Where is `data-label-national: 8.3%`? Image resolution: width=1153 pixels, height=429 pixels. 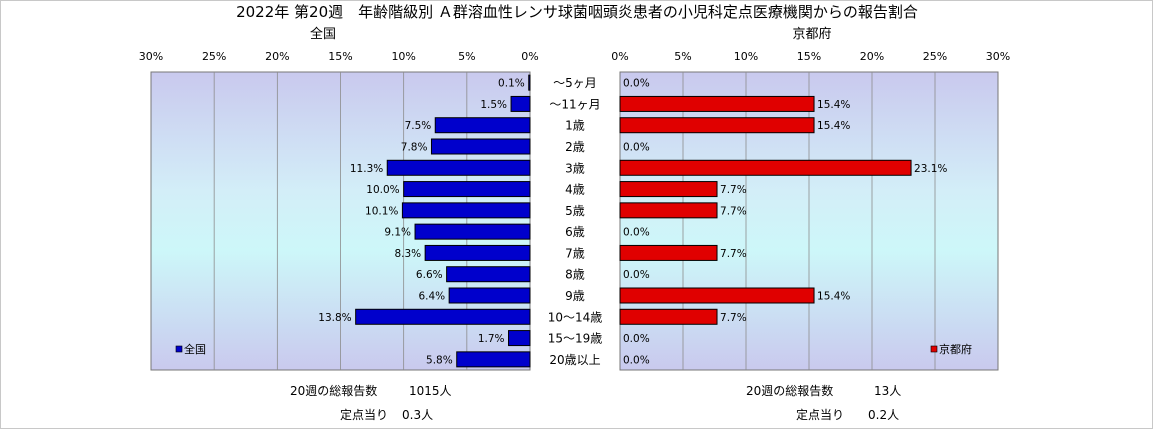
data-label-national: 8.3% is located at coordinates (407, 254).